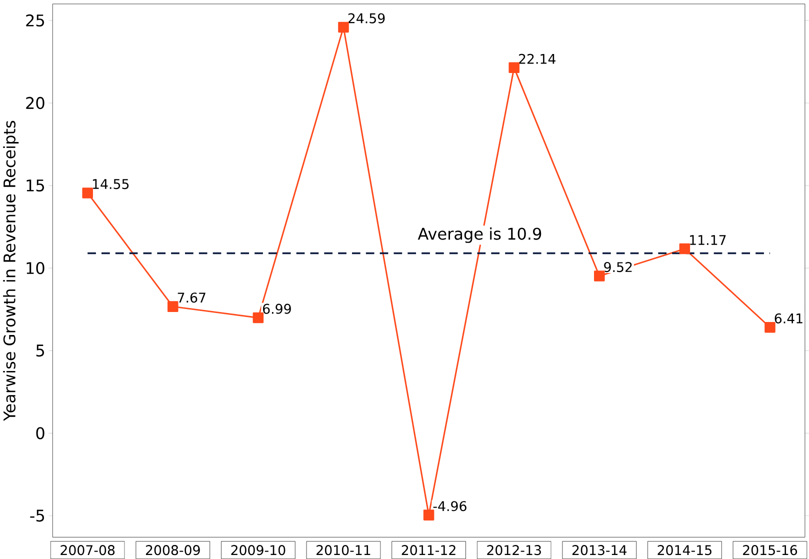  Describe the element at coordinates (537, 59) in the screenshot. I see `data-label: 22.14` at that location.